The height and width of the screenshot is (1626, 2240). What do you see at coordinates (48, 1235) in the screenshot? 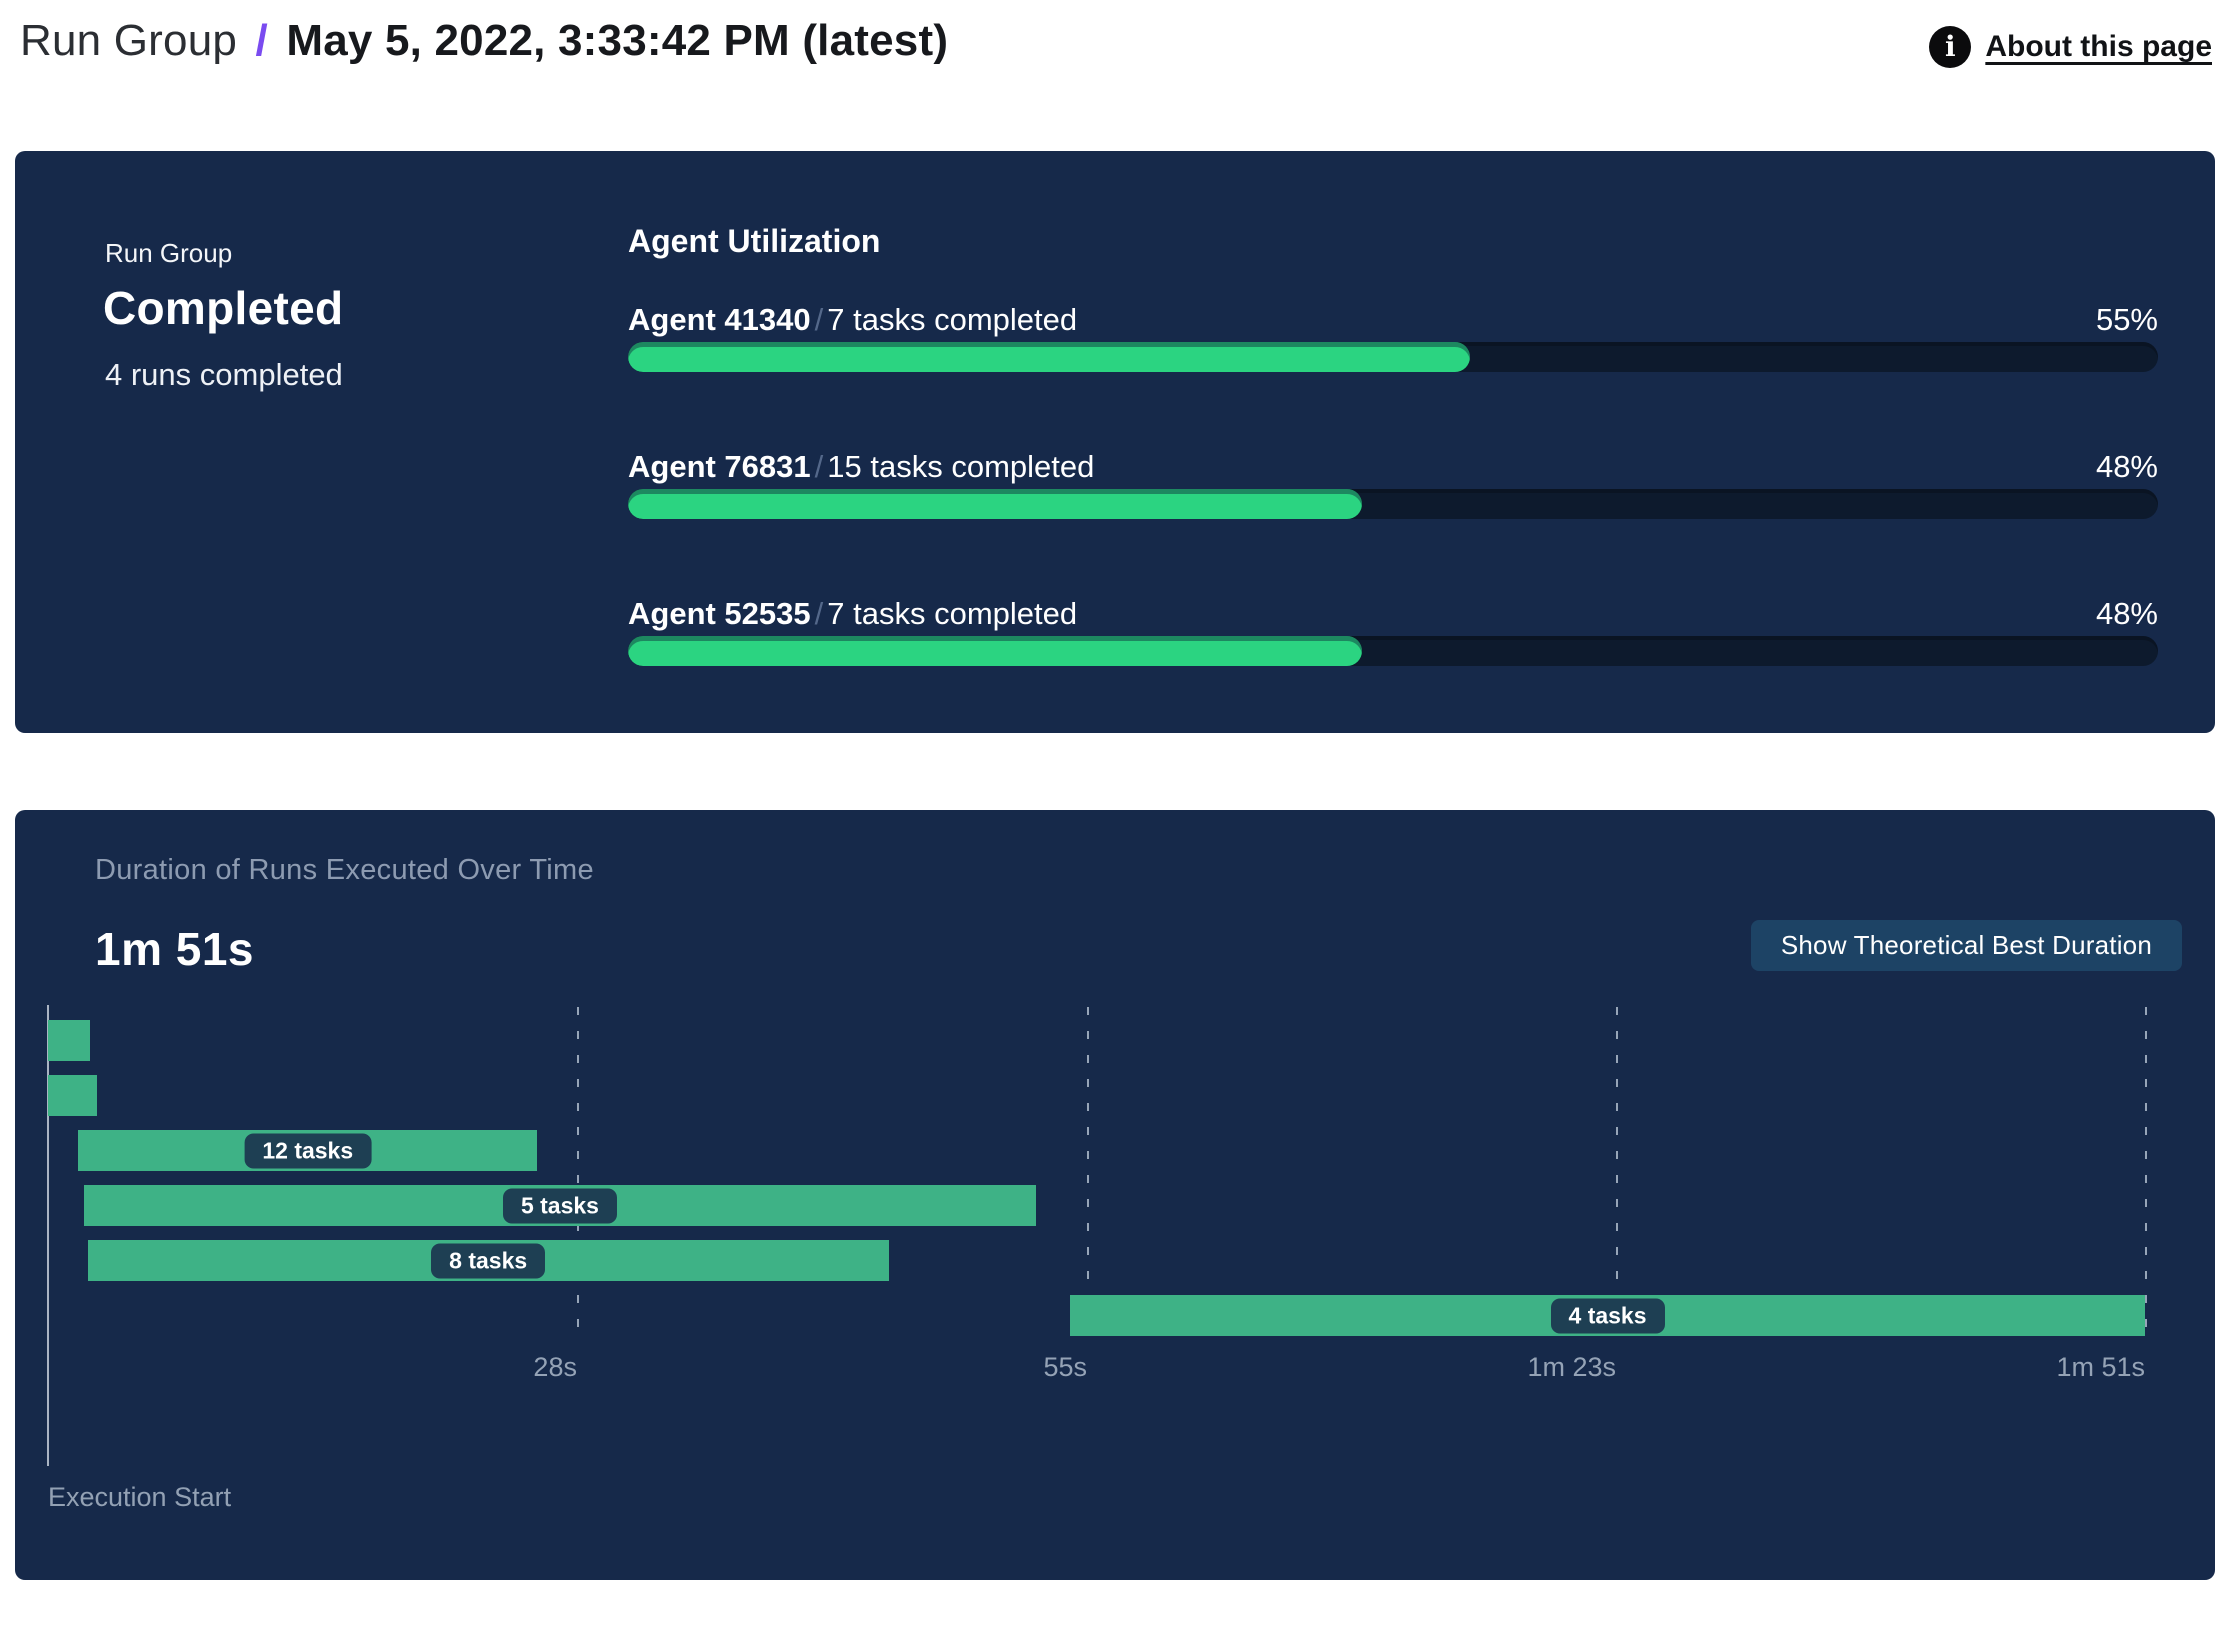
I see `execution-start-axis-line` at bounding box center [48, 1235].